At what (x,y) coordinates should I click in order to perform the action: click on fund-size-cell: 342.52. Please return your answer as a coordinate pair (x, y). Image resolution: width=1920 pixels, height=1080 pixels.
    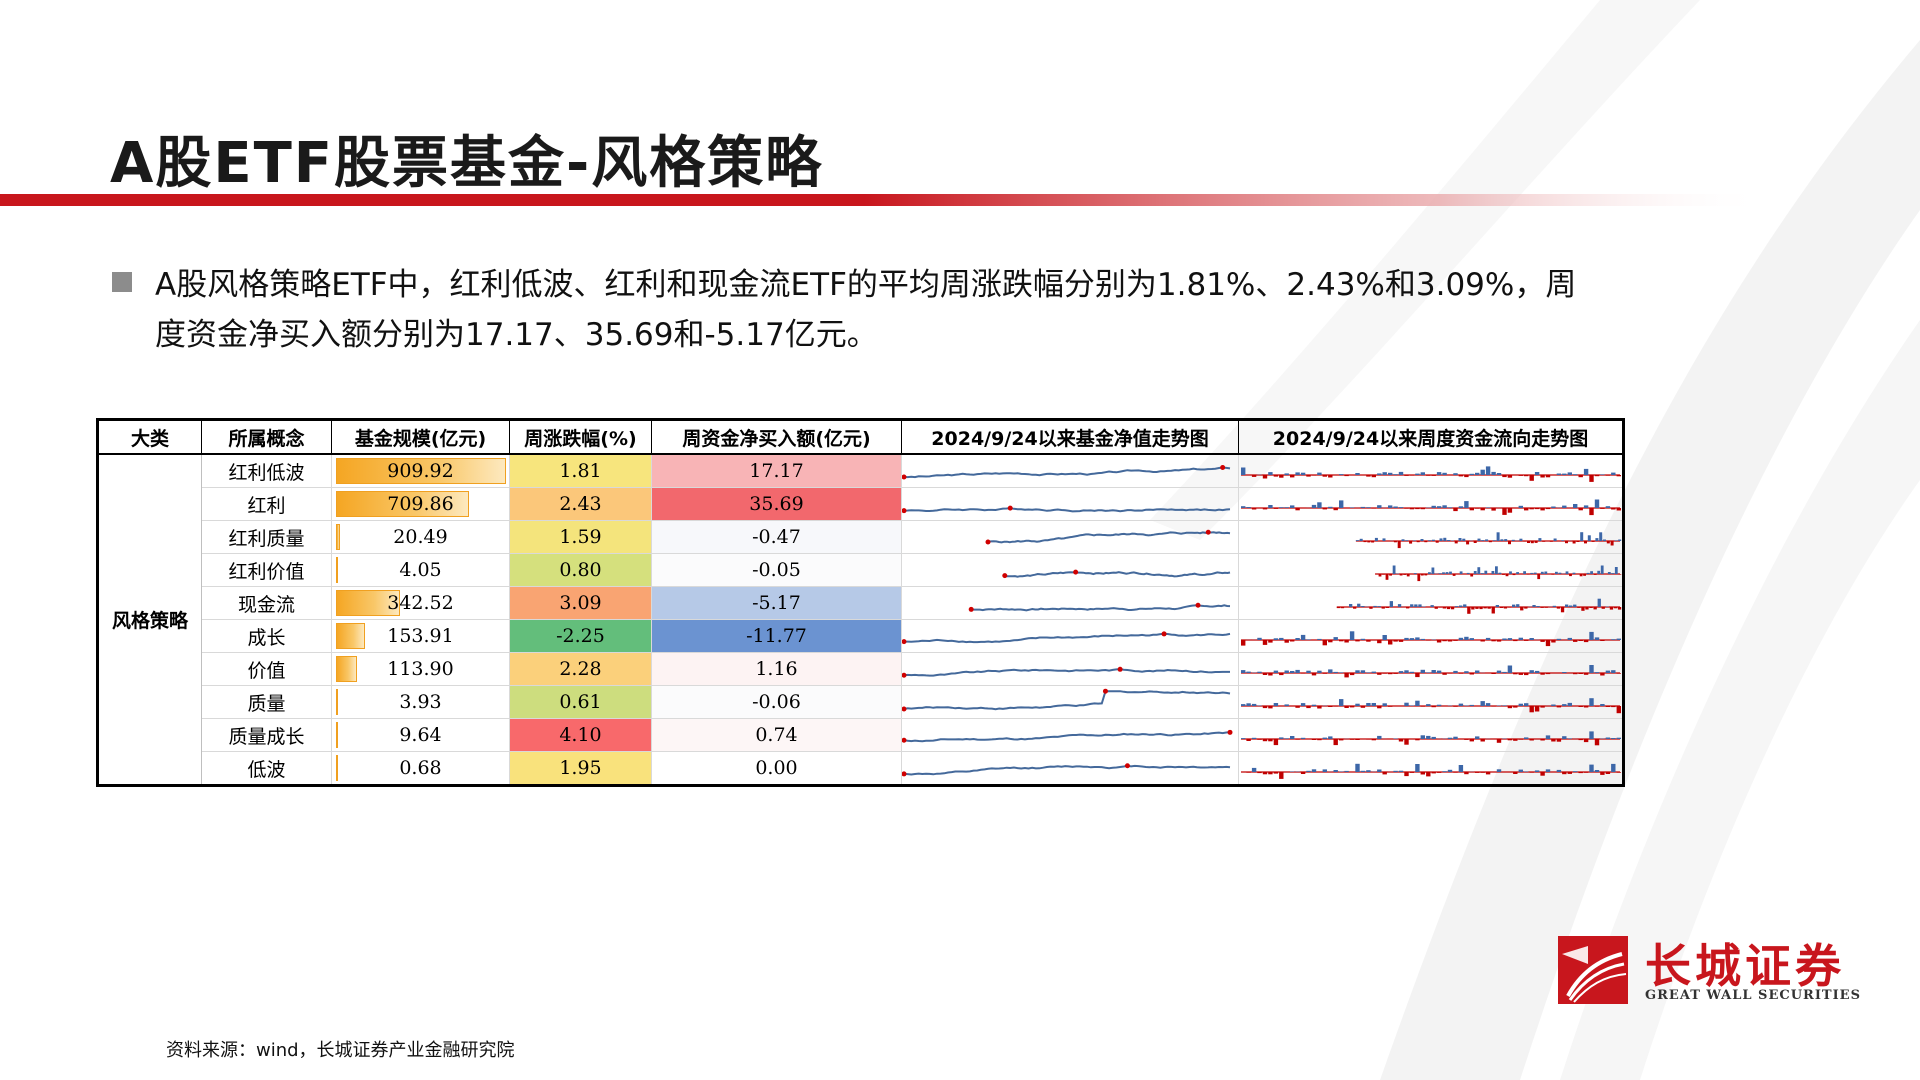
    Looking at the image, I should click on (420, 603).